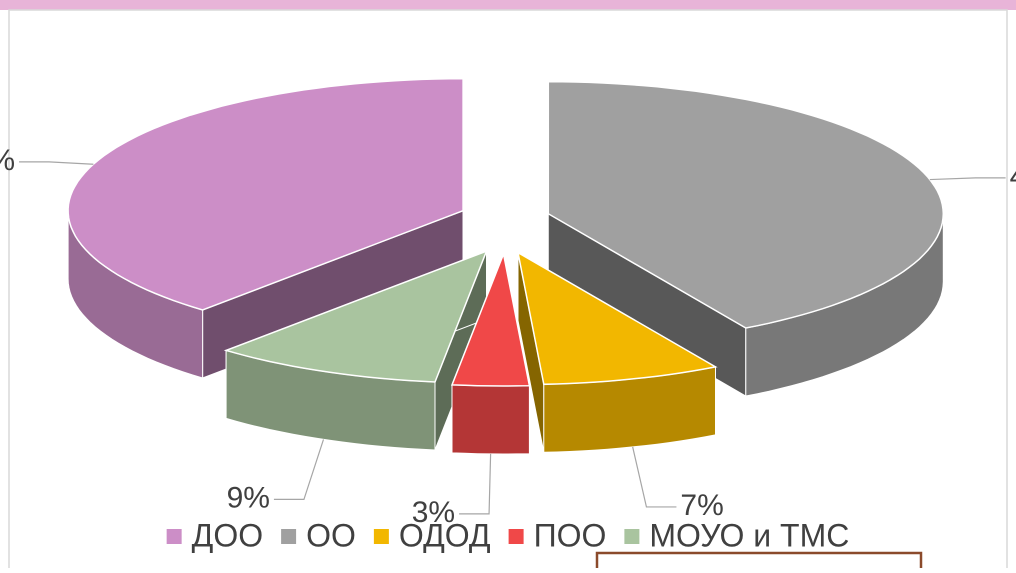 Image resolution: width=1016 pixels, height=573 pixels. What do you see at coordinates (248, 497) in the screenshot?
I see `data-label: 9%` at bounding box center [248, 497].